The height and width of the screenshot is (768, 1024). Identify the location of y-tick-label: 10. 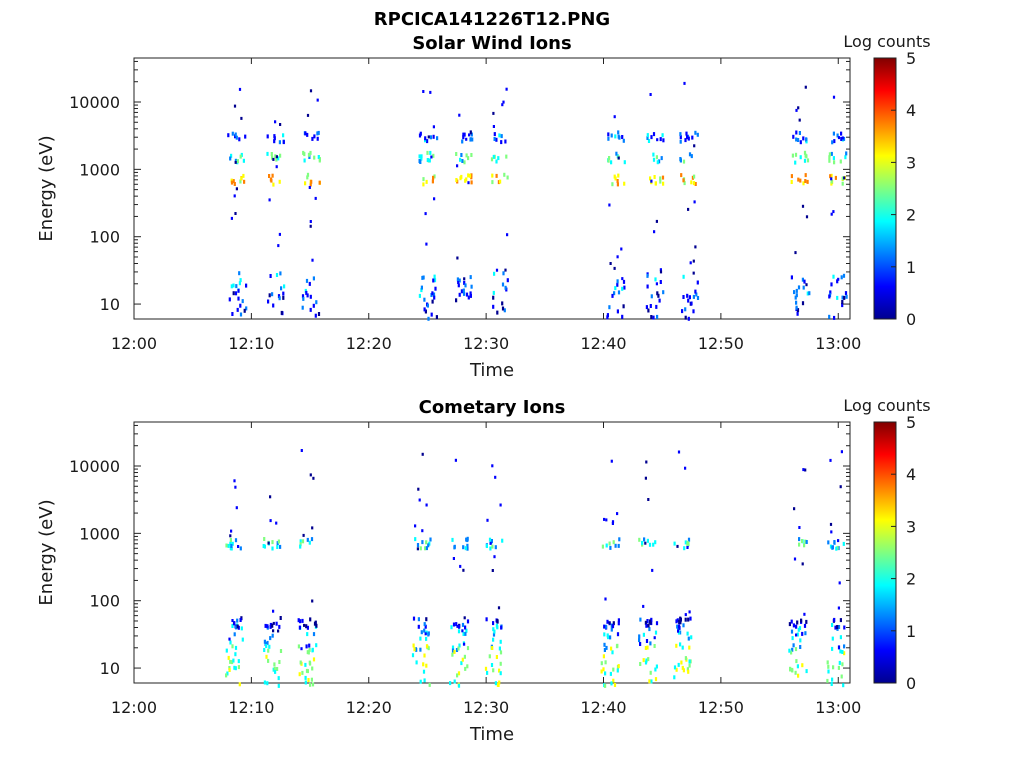
(110, 668).